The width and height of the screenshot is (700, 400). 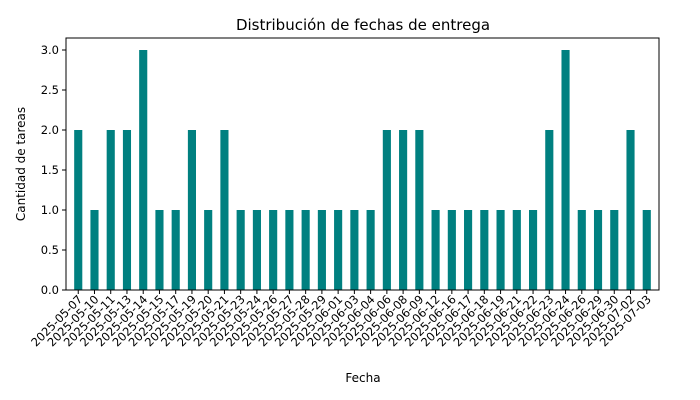 I want to click on y-tick-label: 1.5, so click(x=50, y=170).